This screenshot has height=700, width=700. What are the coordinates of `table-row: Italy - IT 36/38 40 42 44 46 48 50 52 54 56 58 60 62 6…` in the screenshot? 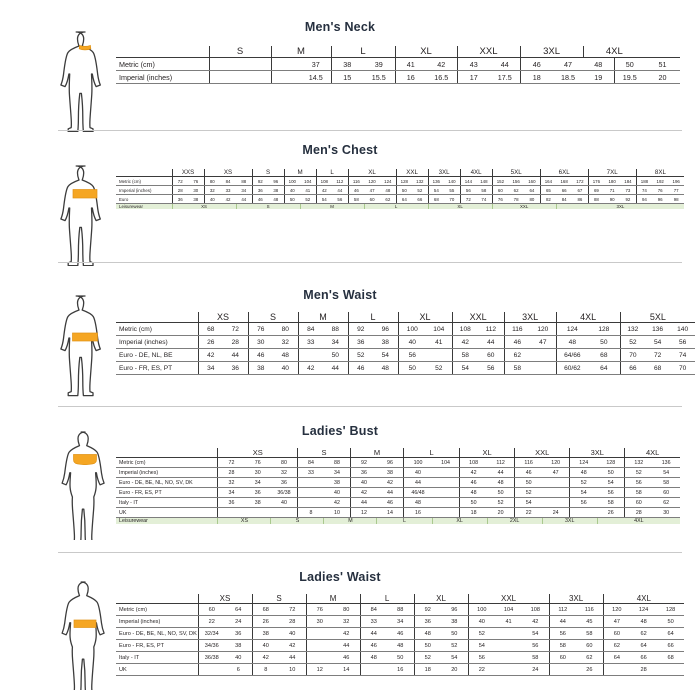 It's located at (400, 657).